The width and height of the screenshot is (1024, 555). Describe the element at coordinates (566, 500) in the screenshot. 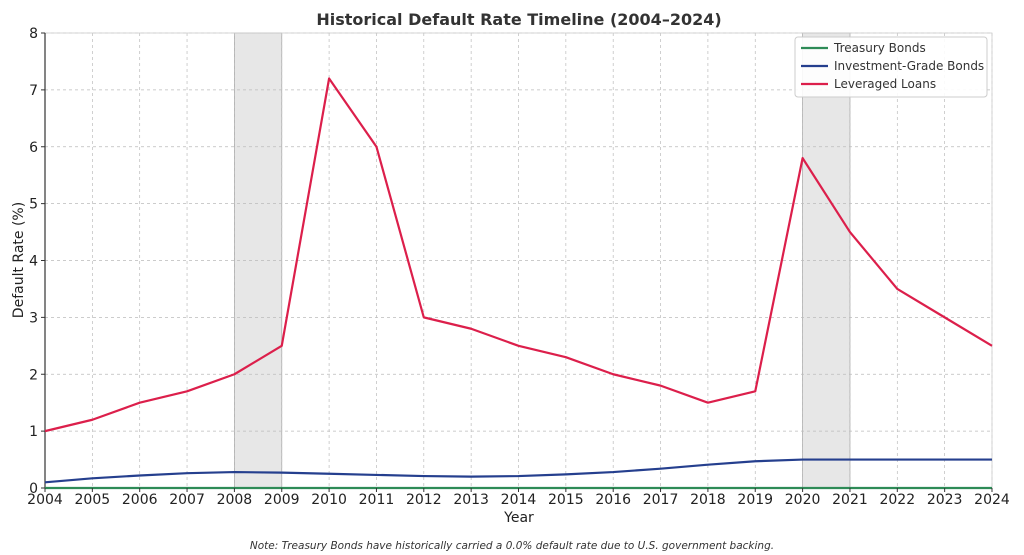

I see `x-tick-label: 2015` at that location.